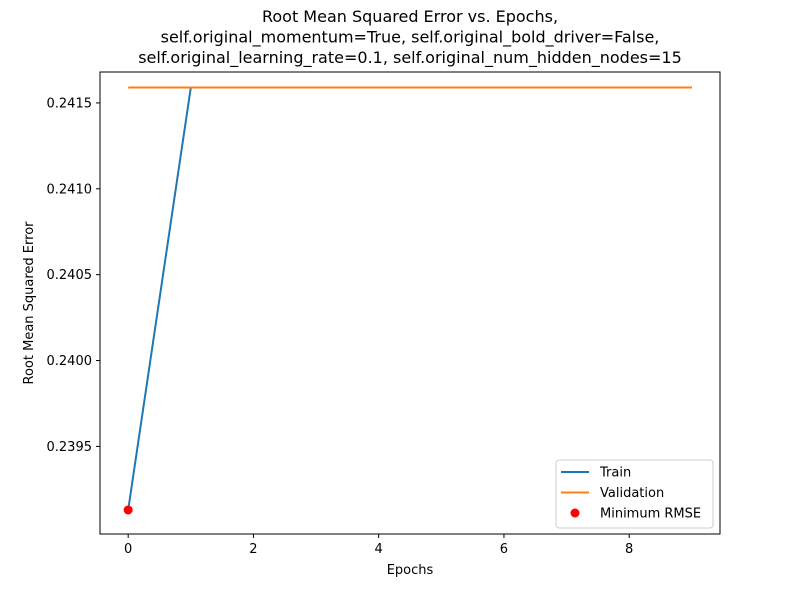 This screenshot has width=800, height=600. What do you see at coordinates (70, 361) in the screenshot?
I see `y-tick-label: 0.2400` at bounding box center [70, 361].